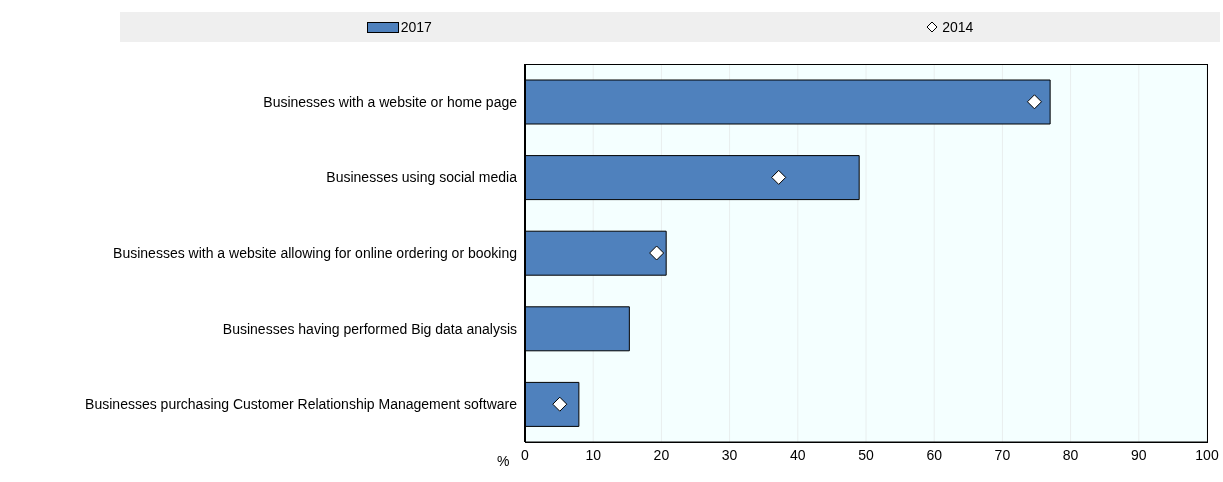  What do you see at coordinates (593, 454) in the screenshot?
I see `x-tick-label: 10` at bounding box center [593, 454].